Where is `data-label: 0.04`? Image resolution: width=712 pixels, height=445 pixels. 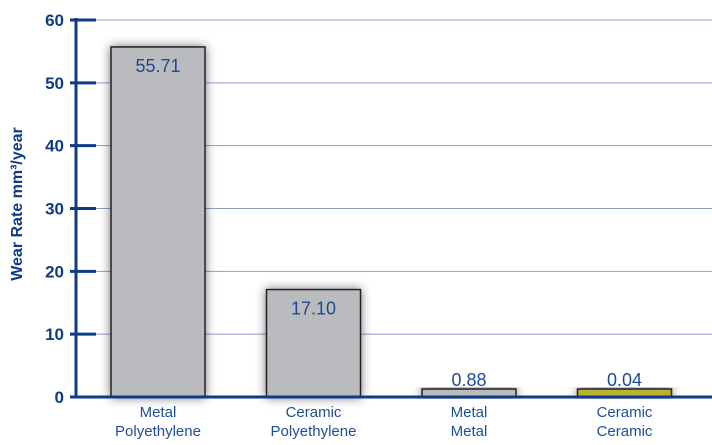 data-label: 0.04 is located at coordinates (624, 380).